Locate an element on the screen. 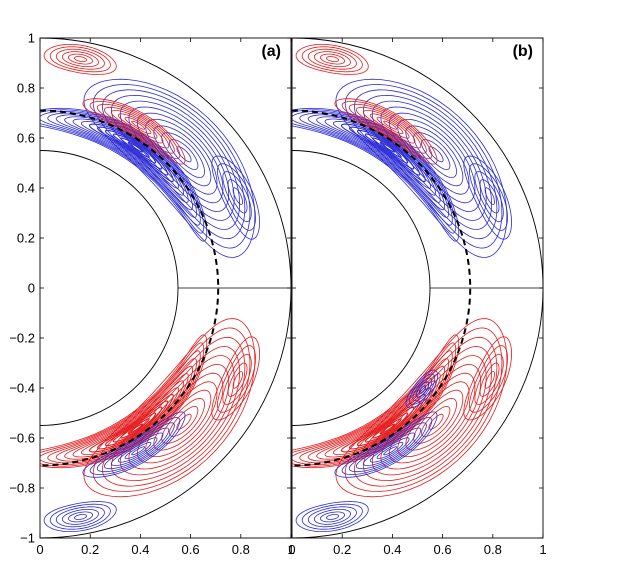 The image size is (623, 578). lobe-north-equator is located at coordinates (488, 197).